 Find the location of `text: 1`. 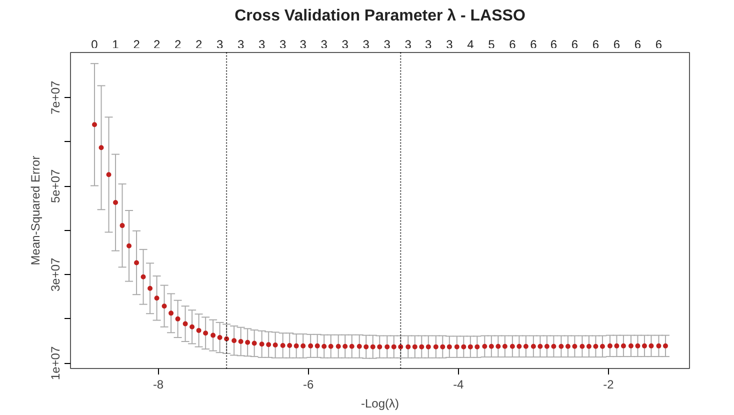

text: 1 is located at coordinates (116, 44).